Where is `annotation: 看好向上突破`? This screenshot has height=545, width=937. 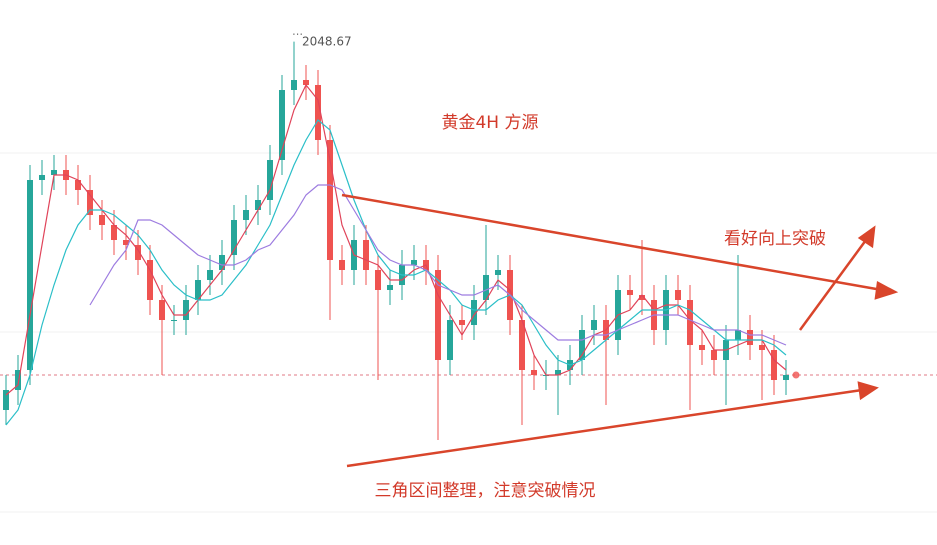
annotation: 看好向上突破 is located at coordinates (775, 239).